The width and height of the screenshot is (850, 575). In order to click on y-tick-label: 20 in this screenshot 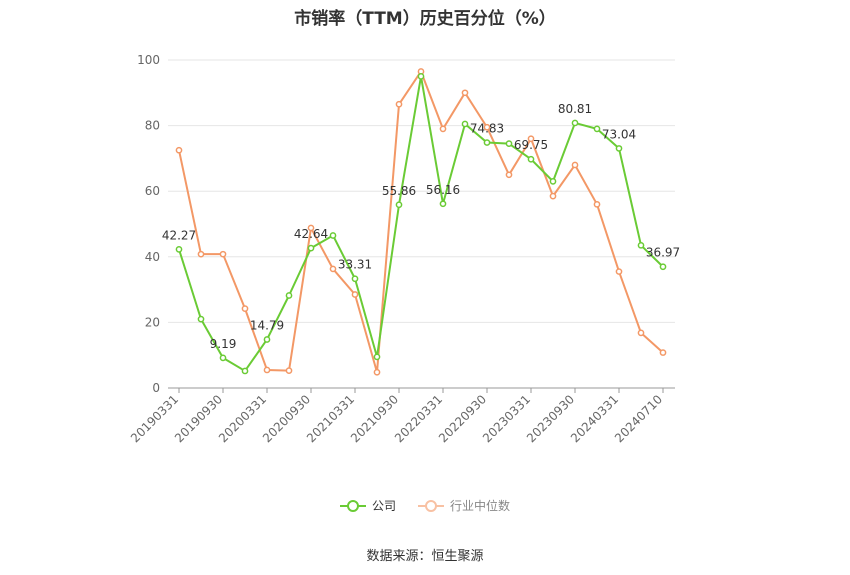, I will do `click(152, 322)`.